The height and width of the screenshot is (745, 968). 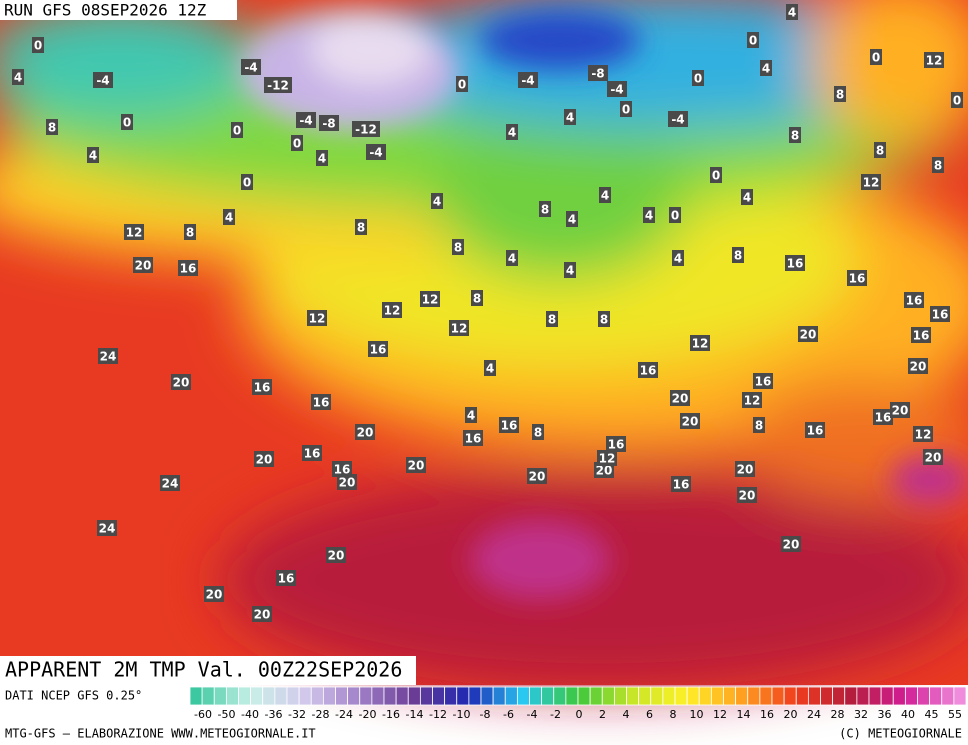 What do you see at coordinates (626, 714) in the screenshot?
I see `scale-label: 4` at bounding box center [626, 714].